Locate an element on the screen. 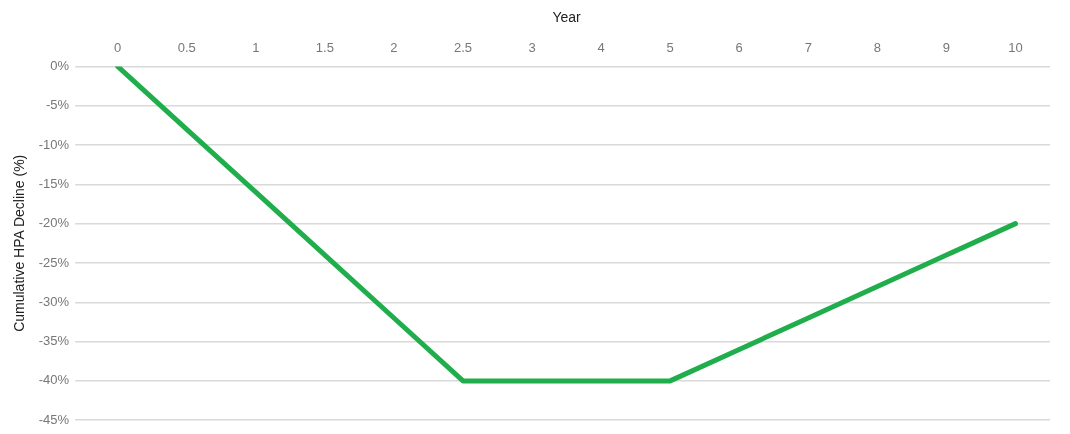  x-tick-label: 3 is located at coordinates (532, 48).